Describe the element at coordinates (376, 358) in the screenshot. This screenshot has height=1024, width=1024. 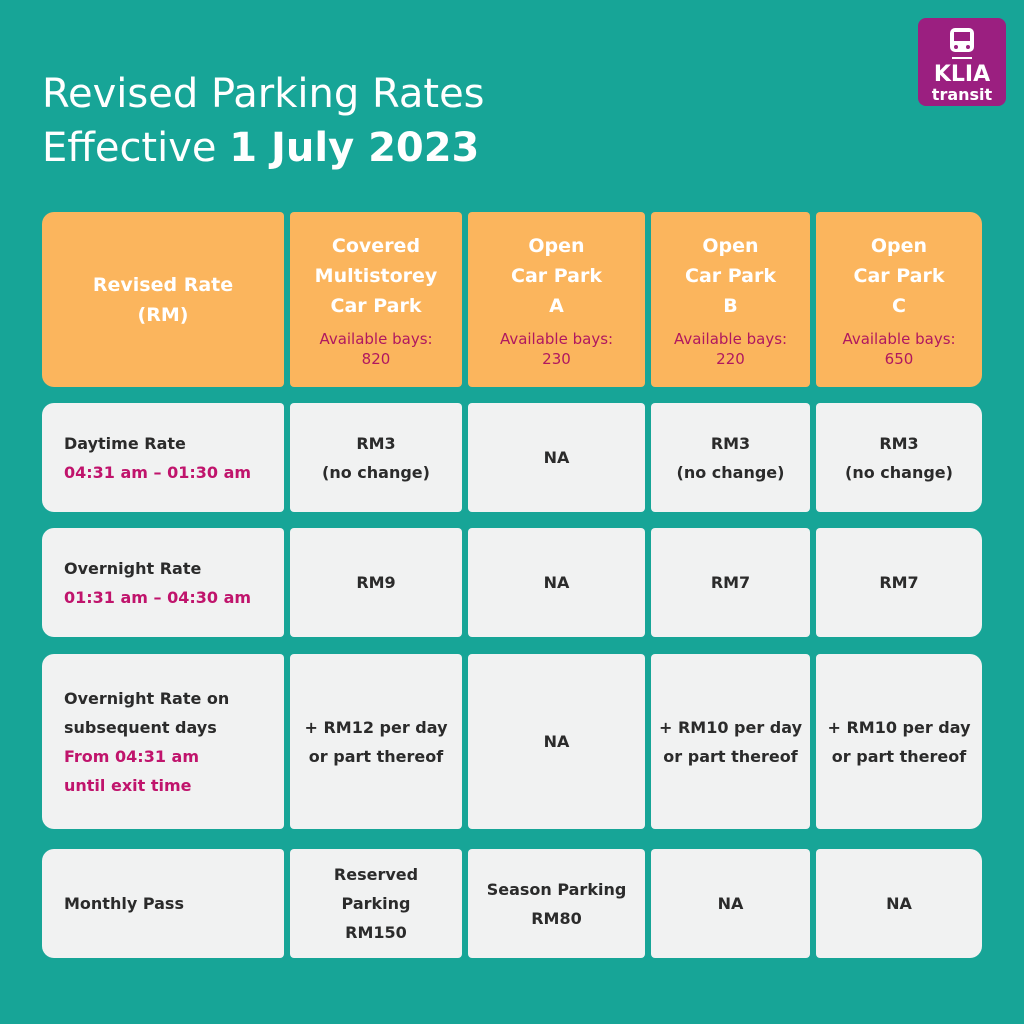
I see `bays-count: 820` at that location.